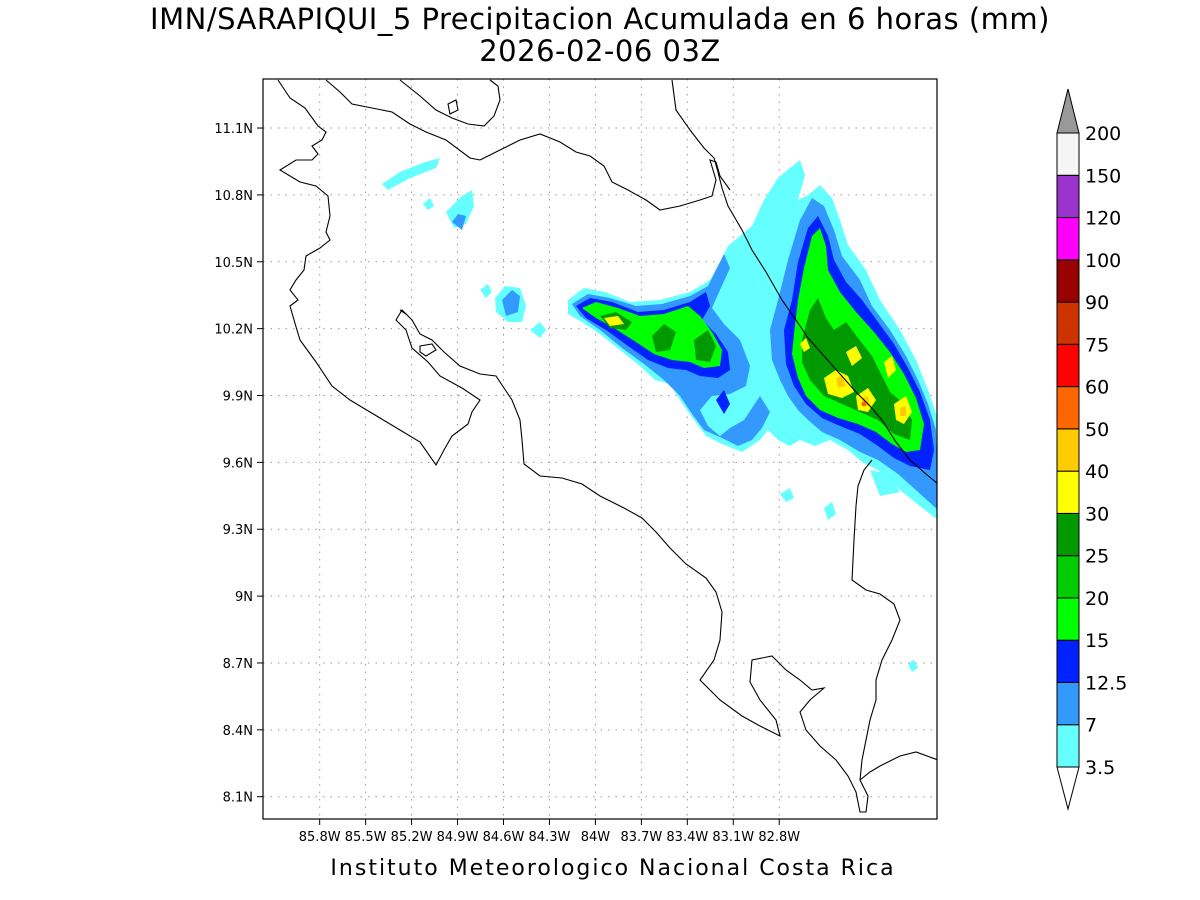 The width and height of the screenshot is (1200, 900). I want to click on colorbar-level-label: 15, so click(1097, 641).